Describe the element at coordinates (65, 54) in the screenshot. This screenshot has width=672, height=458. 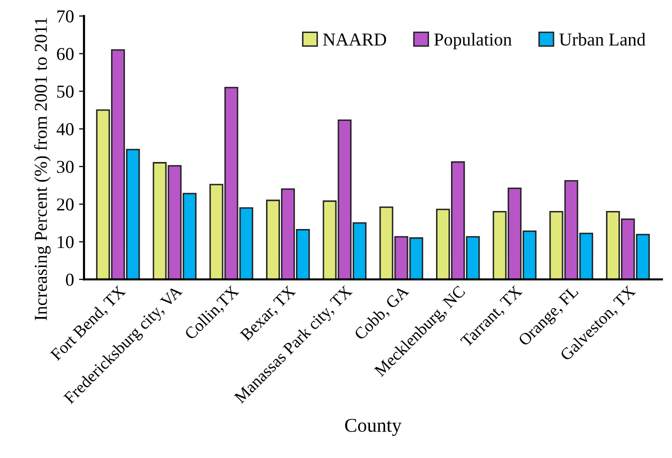
I see `y-tick-label: 60` at that location.